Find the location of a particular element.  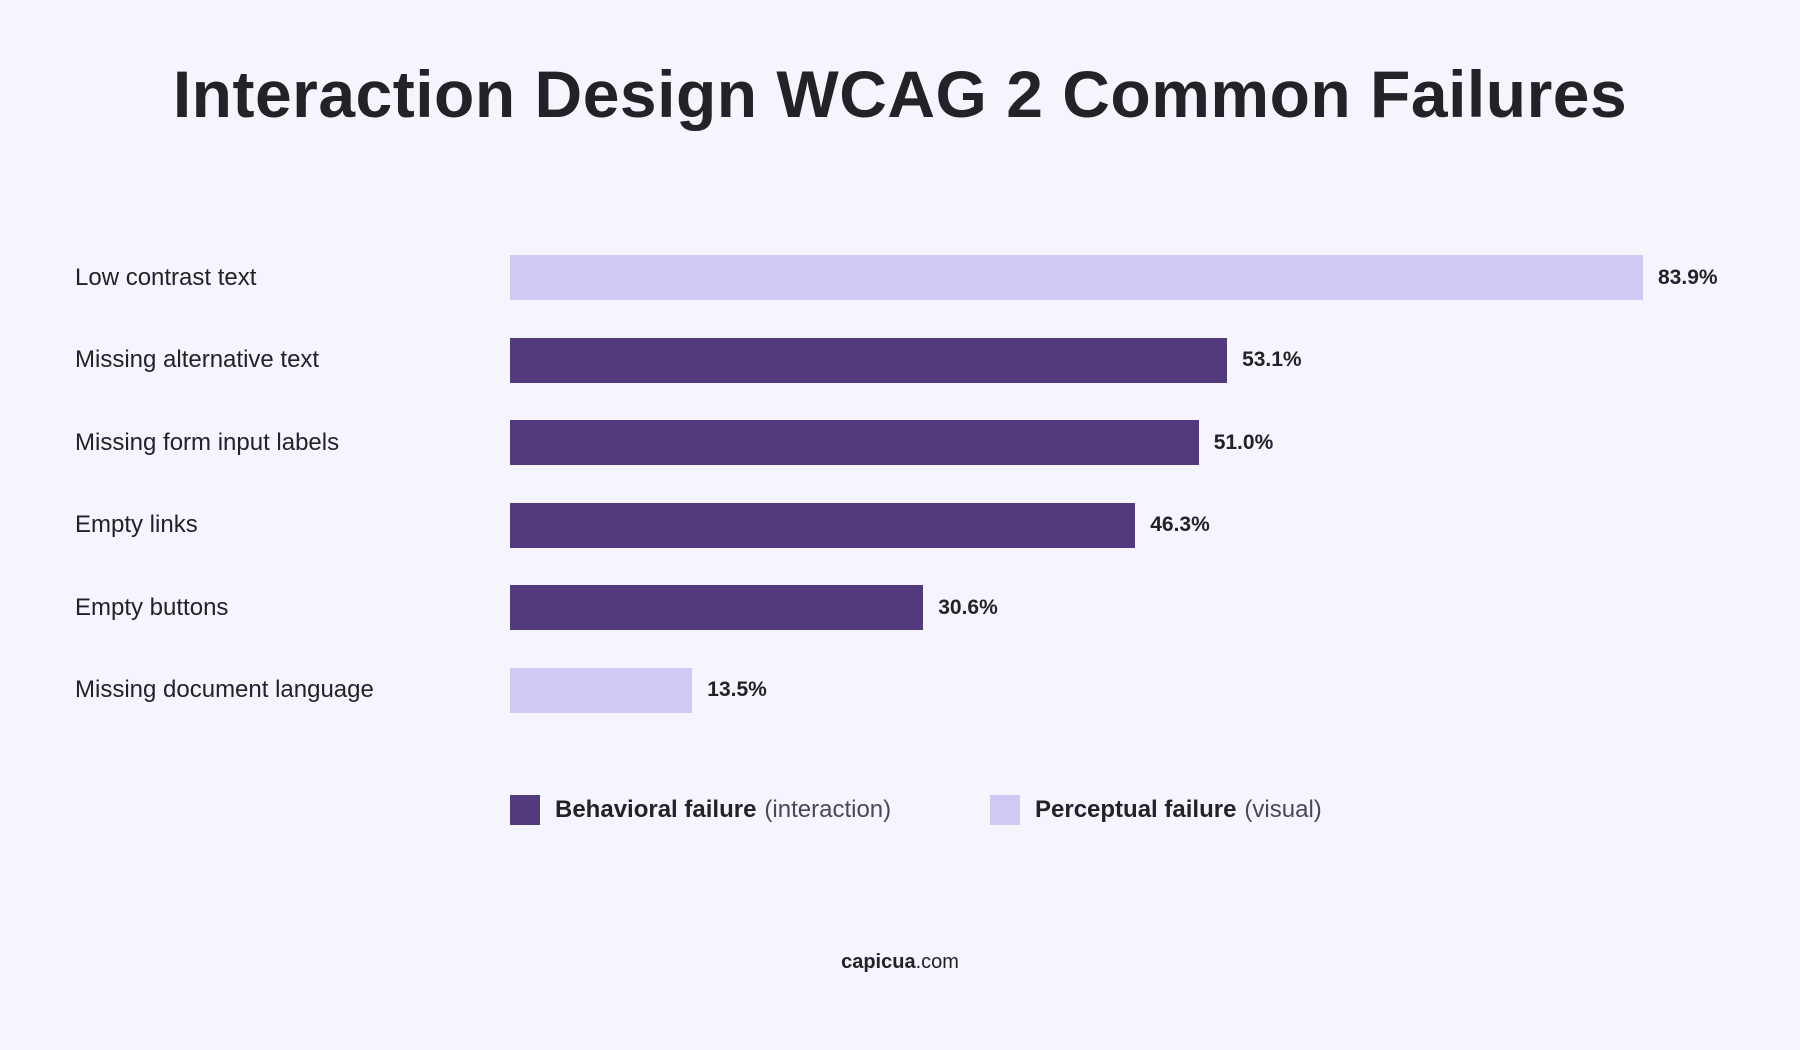

footer-brand: capicua.com is located at coordinates (900, 962).